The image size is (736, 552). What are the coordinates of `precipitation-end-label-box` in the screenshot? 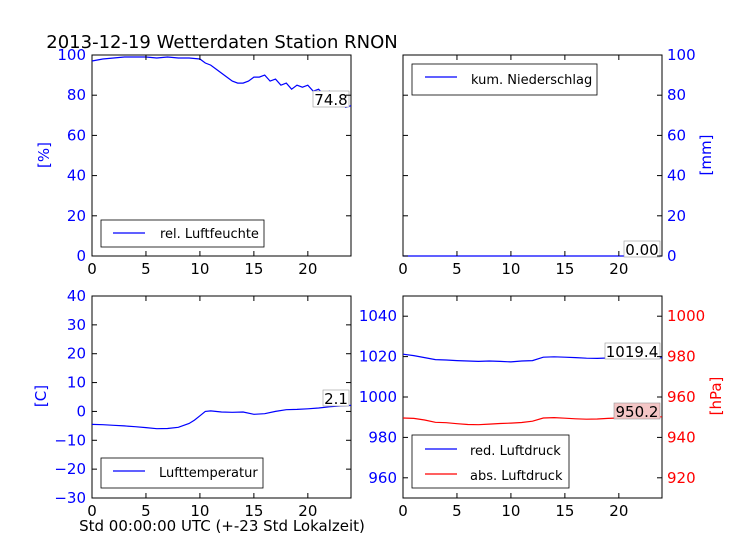 It's located at (642, 249).